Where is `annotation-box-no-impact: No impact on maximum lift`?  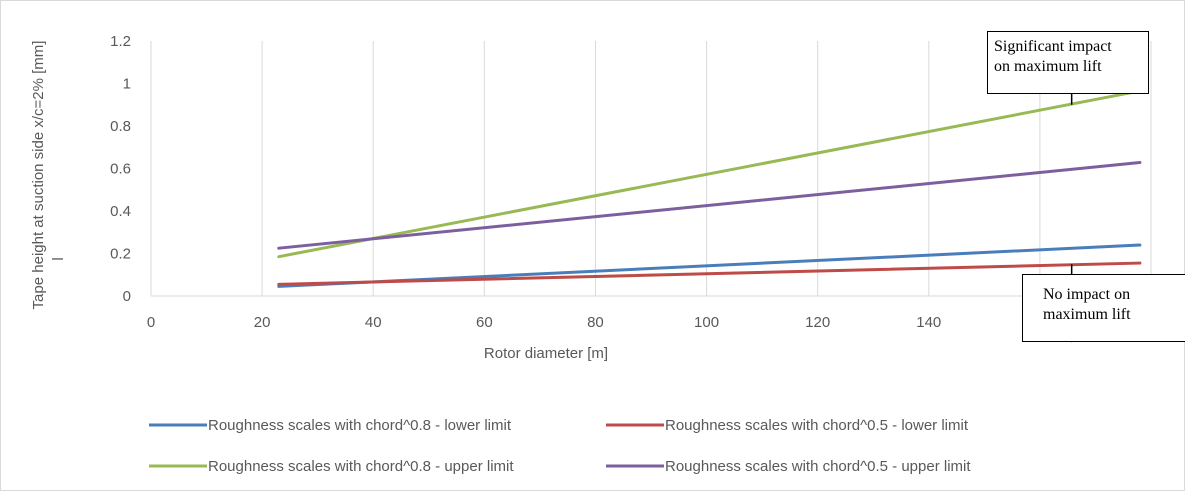
annotation-box-no-impact: No impact on maximum lift is located at coordinates (1103, 308).